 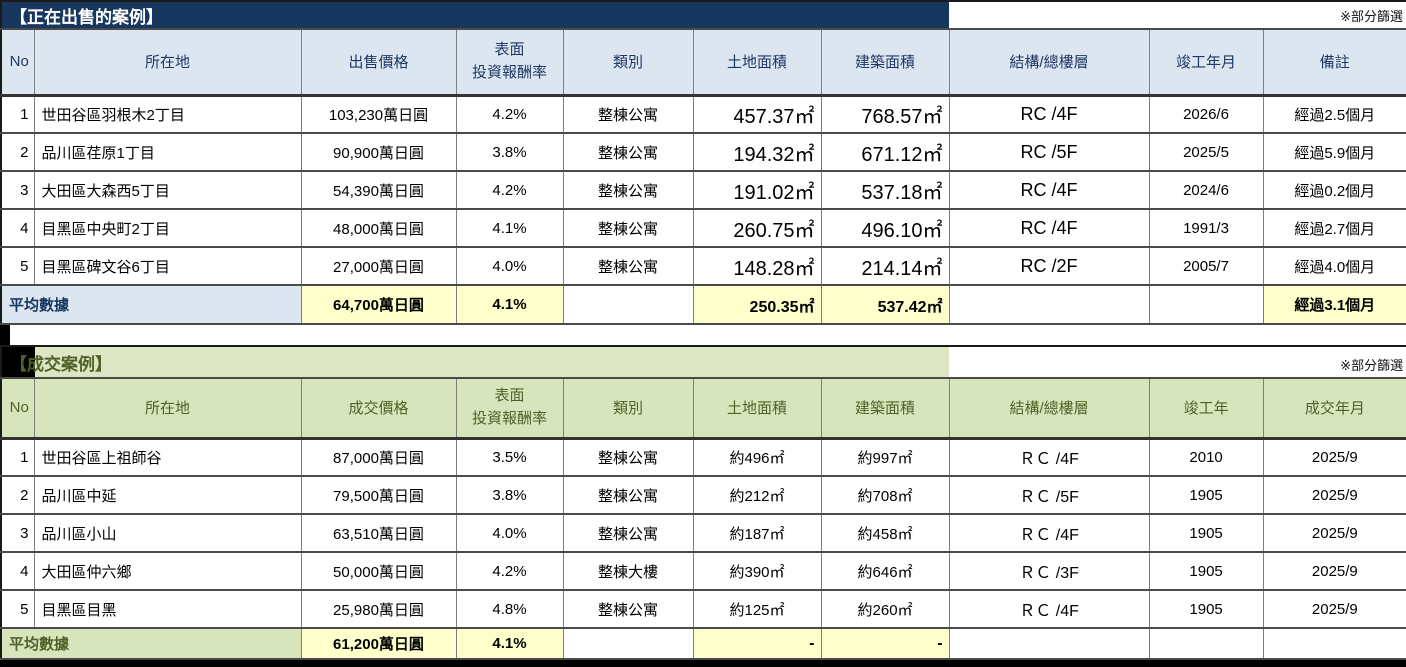 I want to click on cell-deal-price: 63,510萬日圓, so click(x=378, y=533).